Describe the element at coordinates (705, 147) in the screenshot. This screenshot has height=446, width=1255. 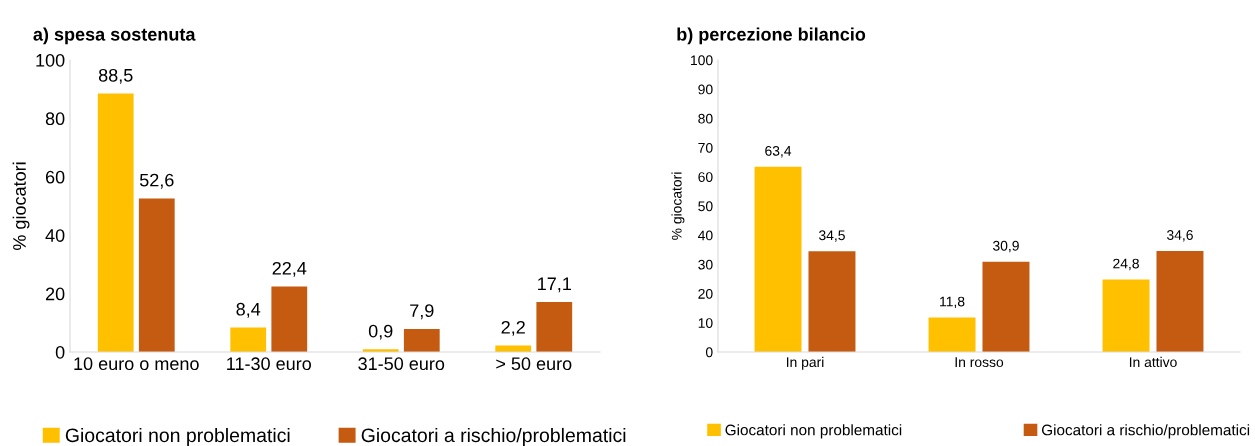
I see `y-tick-label: 70` at that location.